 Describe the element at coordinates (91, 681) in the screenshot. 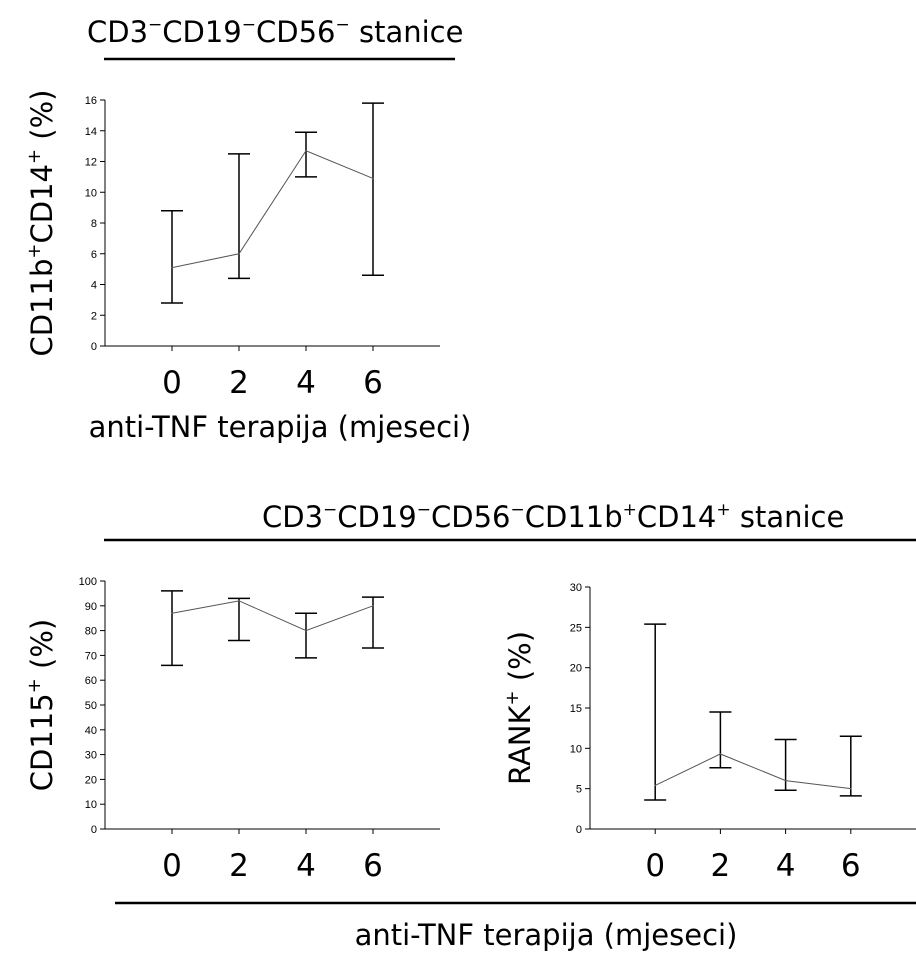

I see `y-tick-label: 60` at that location.